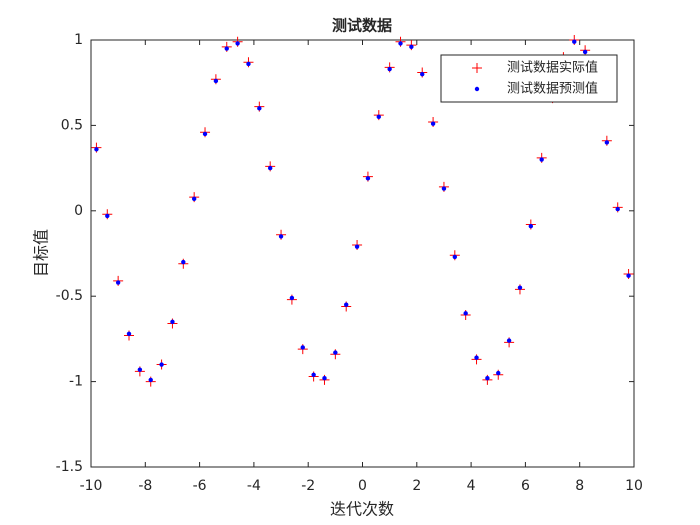 The width and height of the screenshot is (700, 525). I want to click on x-tick-label: 2, so click(416, 486).